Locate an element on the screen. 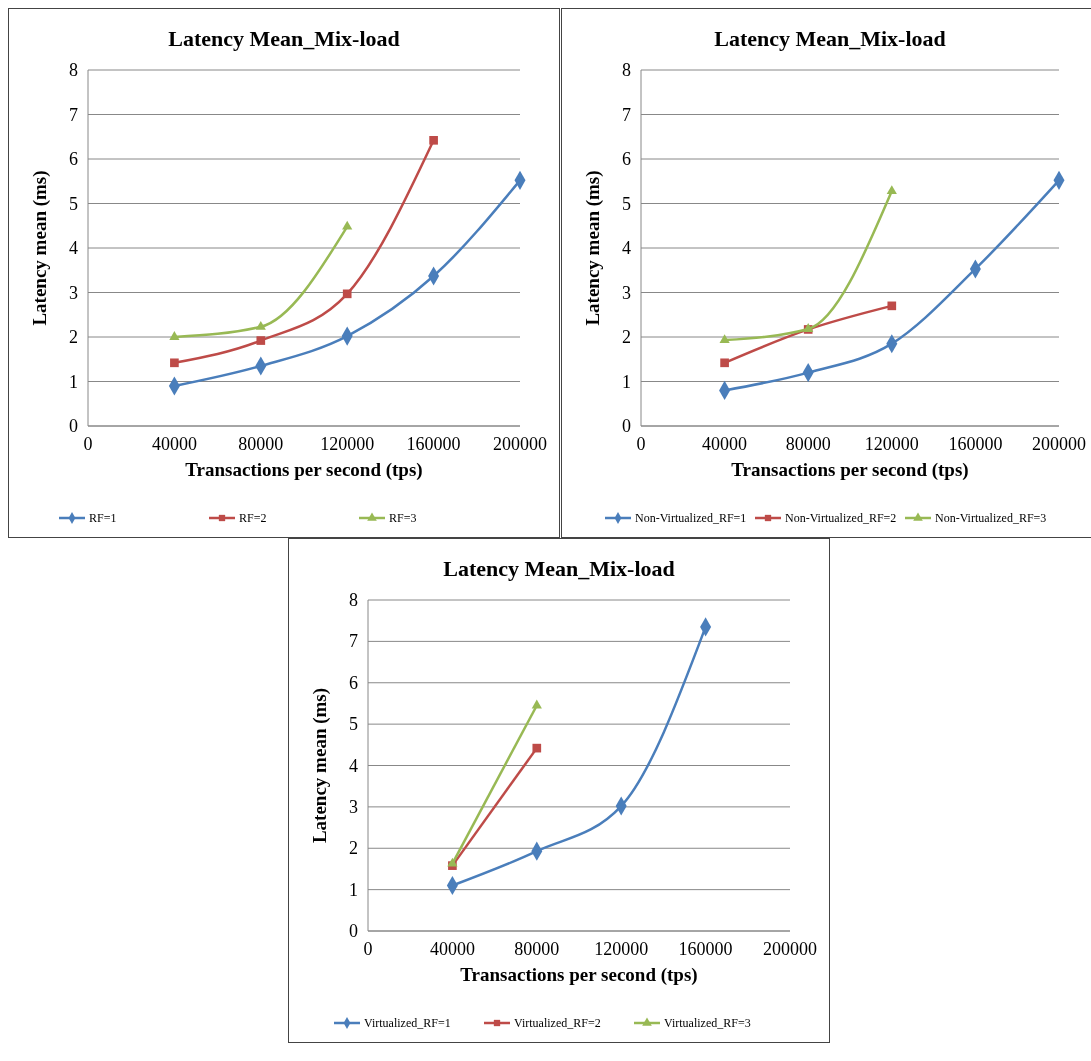  legend-label: RF=2 is located at coordinates (253, 518).